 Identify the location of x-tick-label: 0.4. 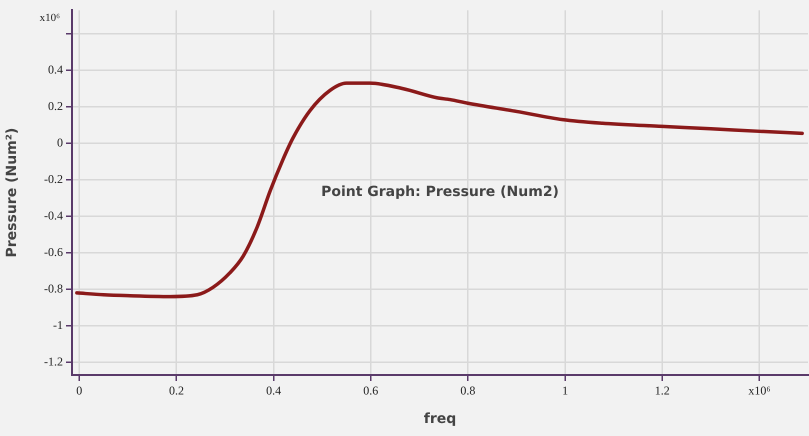
(274, 390).